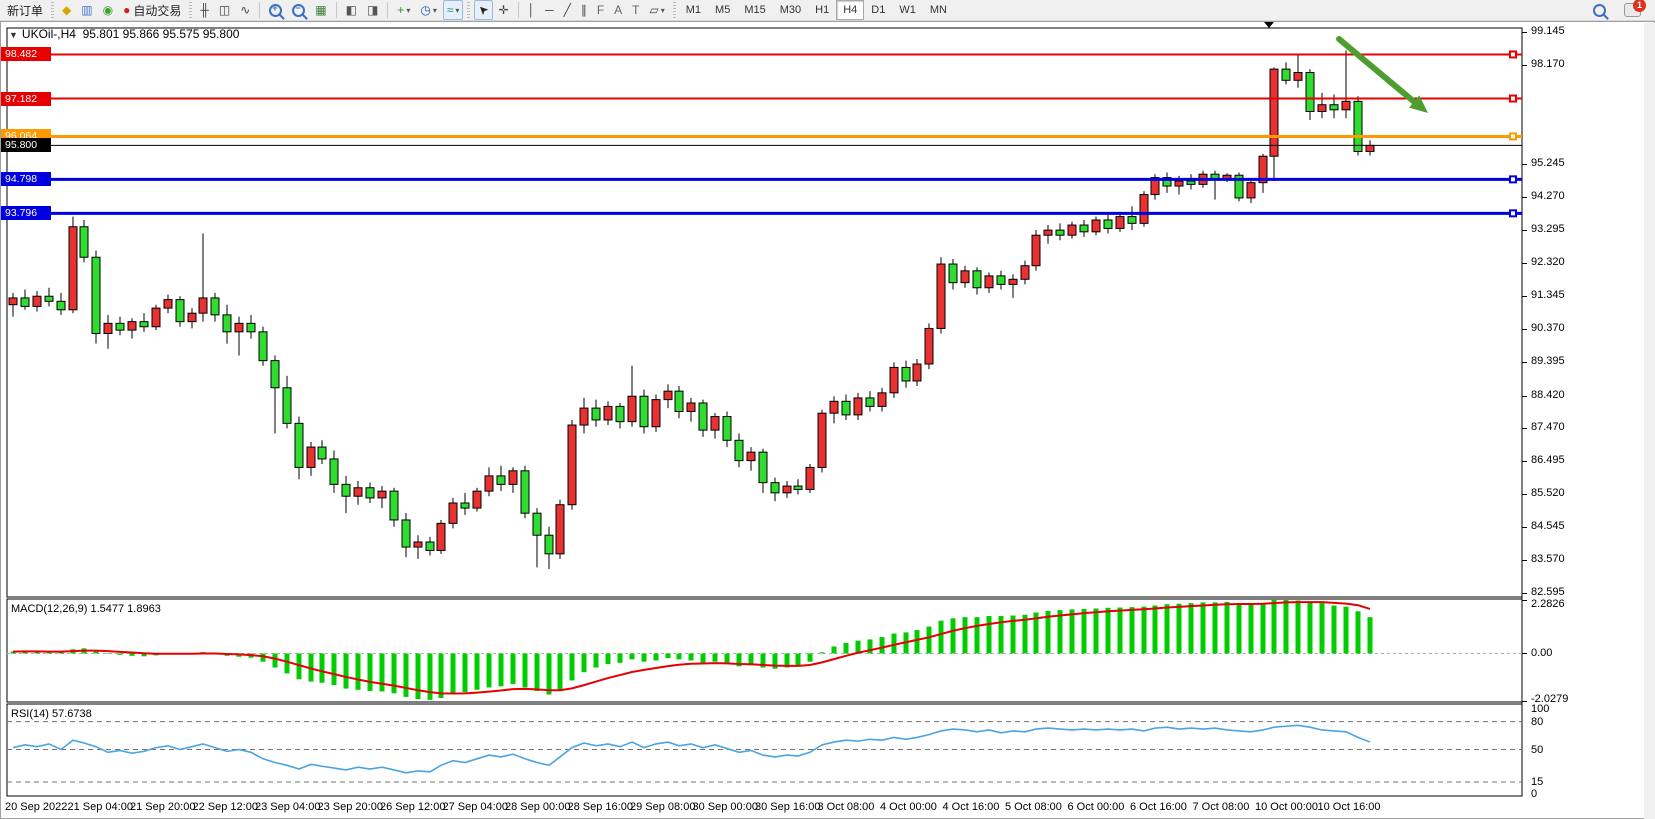  I want to click on timeframe-H1: H1, so click(822, 10).